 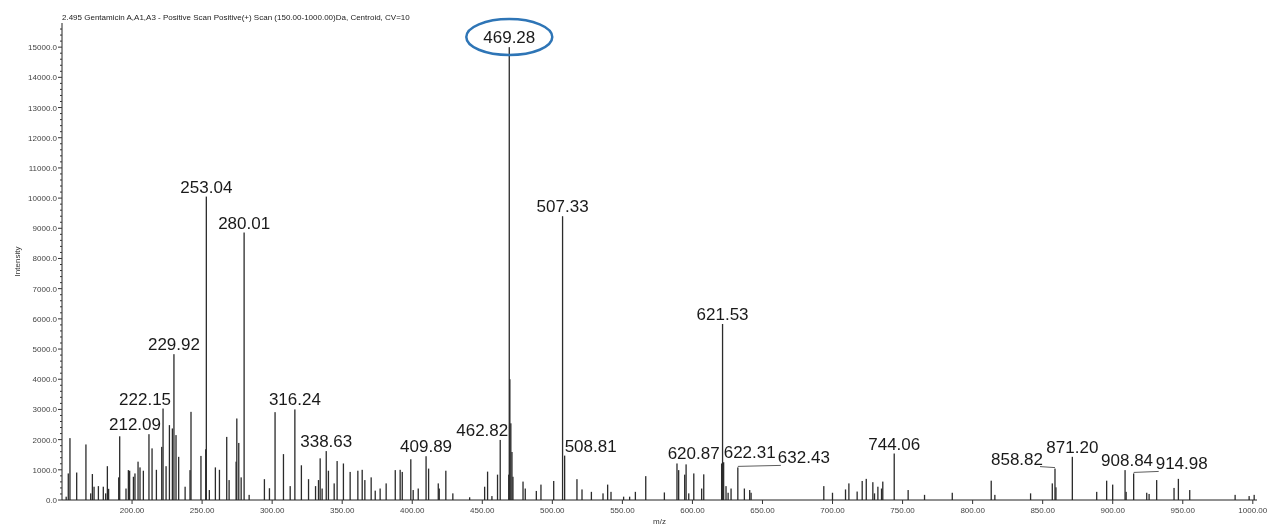 What do you see at coordinates (43, 168) in the screenshot?
I see `y-tick-label: 11000.0` at bounding box center [43, 168].